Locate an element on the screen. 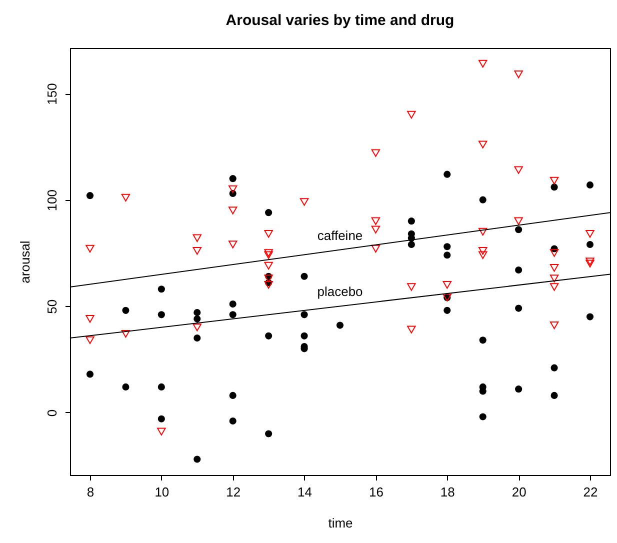 The image size is (617, 543). x-tick-label: 10 is located at coordinates (162, 492).